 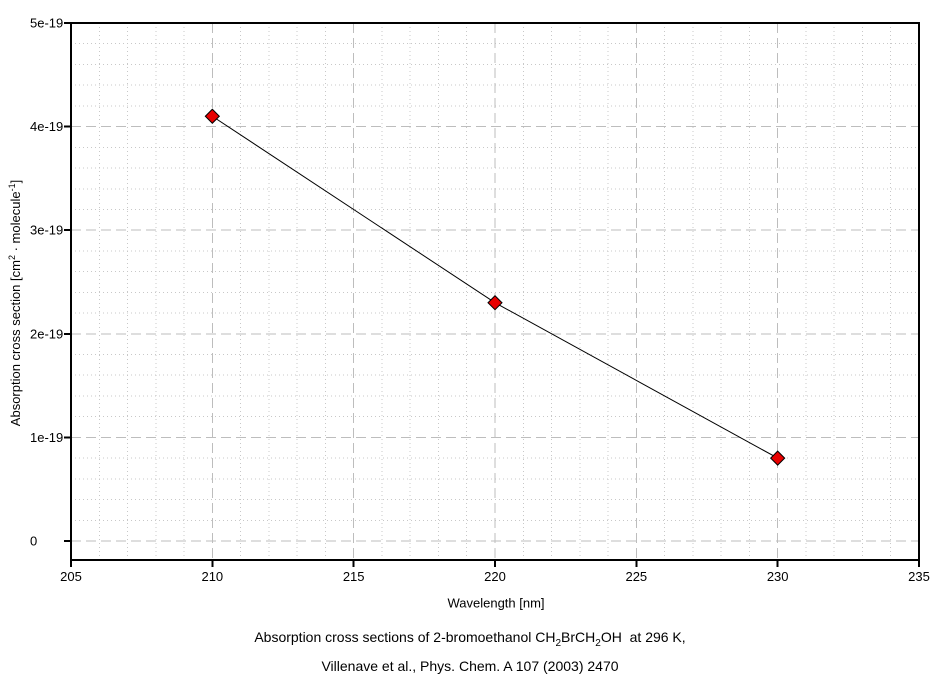 What do you see at coordinates (919, 576) in the screenshot?
I see `x-tick-label: 235` at bounding box center [919, 576].